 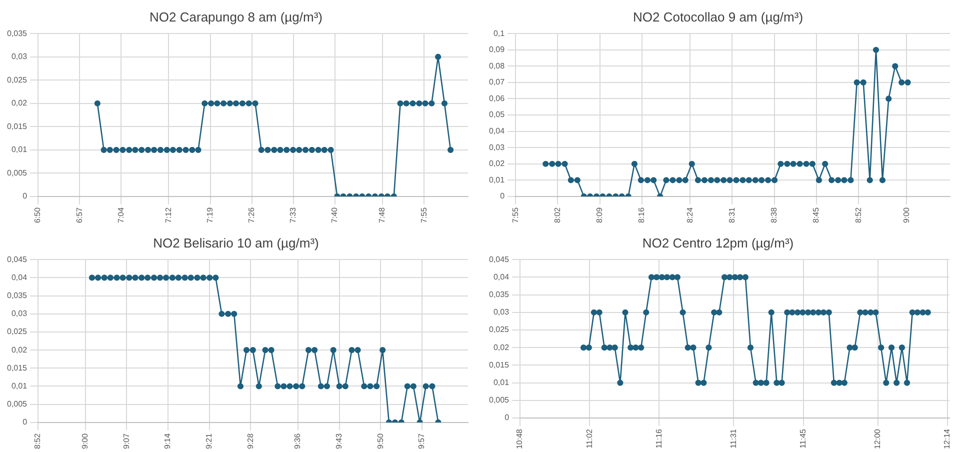 I want to click on y-tick-label: 0,04, so click(x=497, y=131).